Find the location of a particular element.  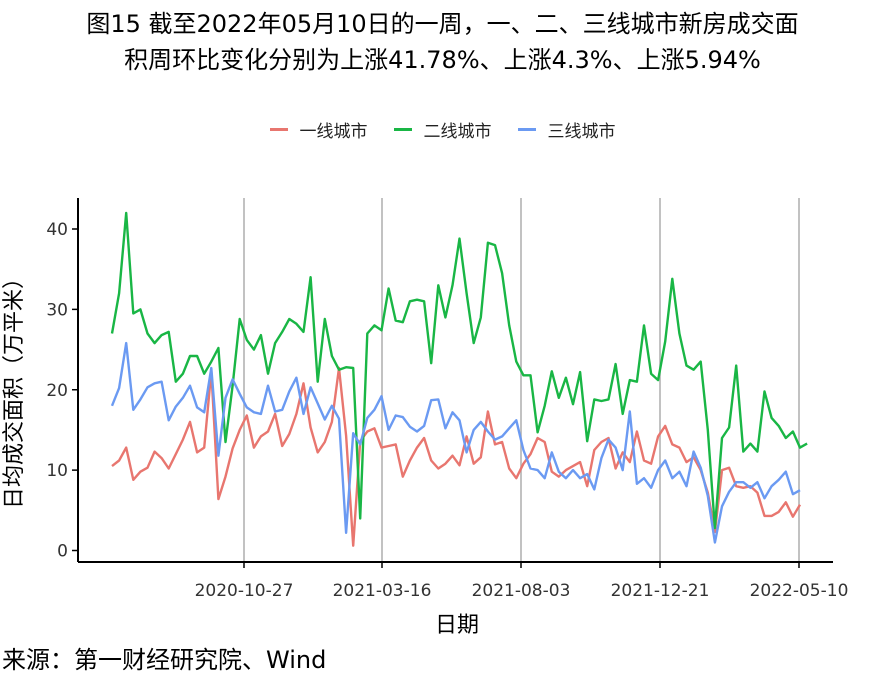

y-tick-label: 10 is located at coordinates (57, 471).